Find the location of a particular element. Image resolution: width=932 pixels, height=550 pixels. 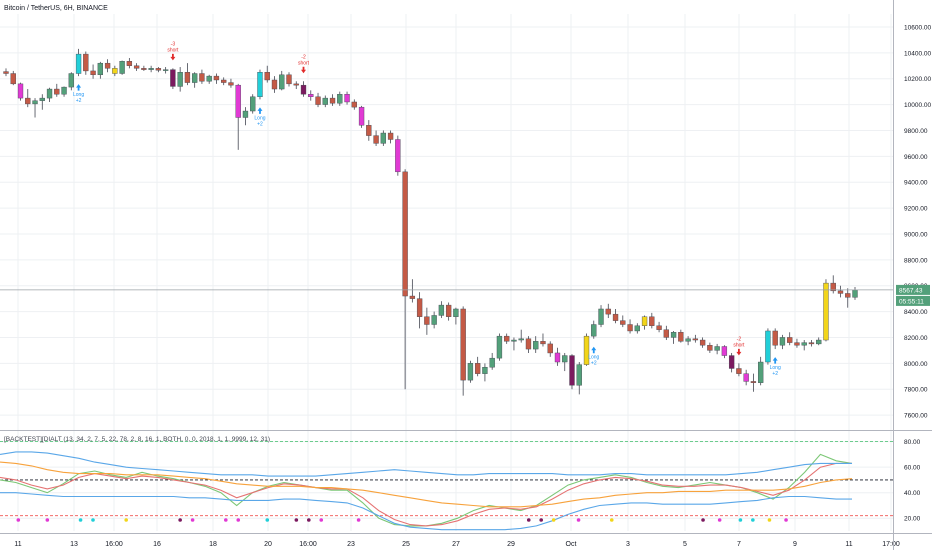

x-tick-label: 16 is located at coordinates (157, 544).